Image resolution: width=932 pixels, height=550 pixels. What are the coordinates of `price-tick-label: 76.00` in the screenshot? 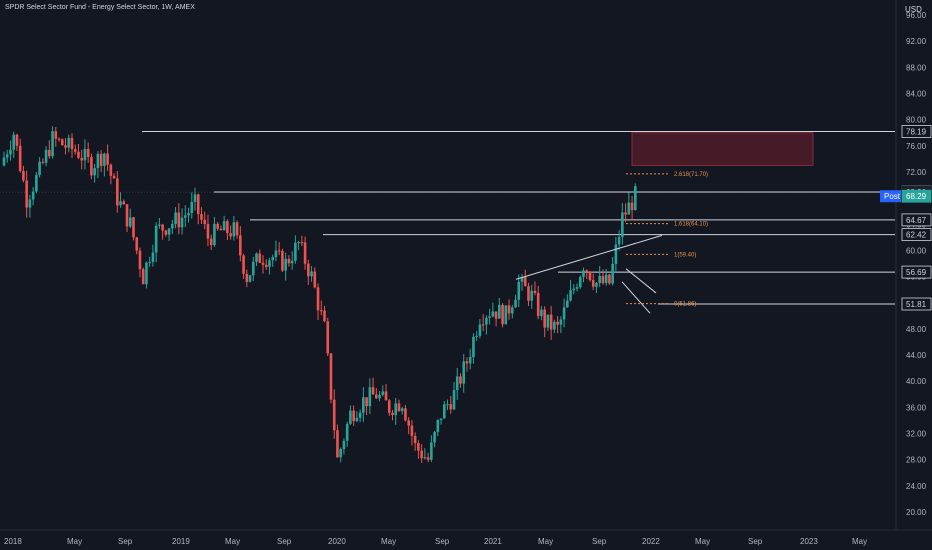 It's located at (916, 146).